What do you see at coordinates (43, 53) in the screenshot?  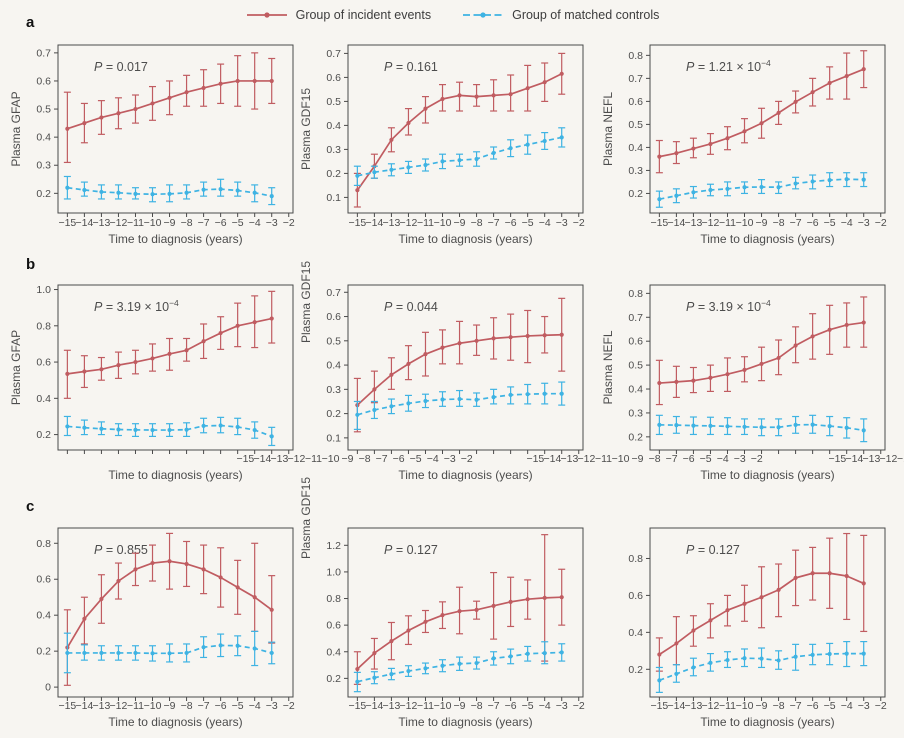 I see `svg-text: 0.7` at bounding box center [43, 53].